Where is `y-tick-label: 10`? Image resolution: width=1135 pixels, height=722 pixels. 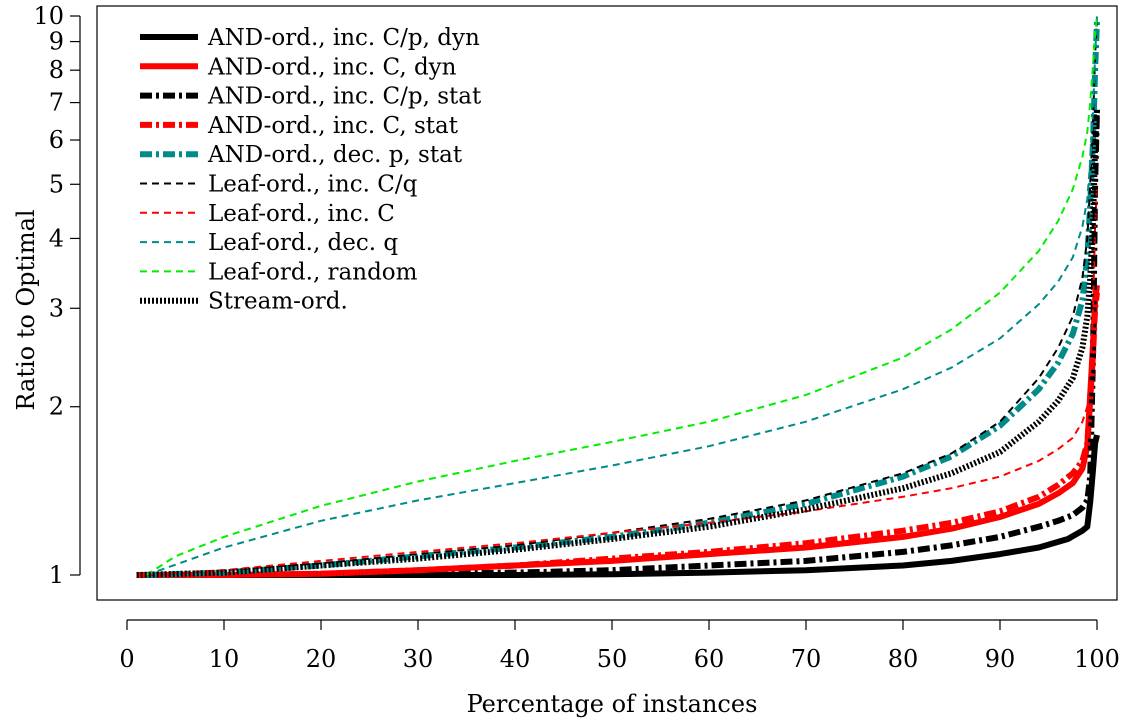
y-tick-label: 10 is located at coordinates (48, 16).